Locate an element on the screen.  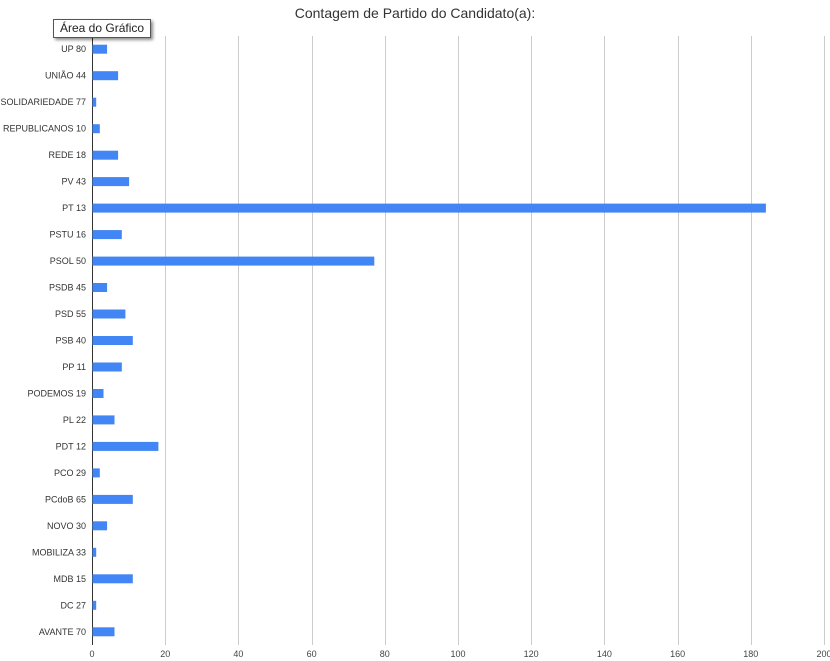
category-label: PSB 40 is located at coordinates (70, 341).